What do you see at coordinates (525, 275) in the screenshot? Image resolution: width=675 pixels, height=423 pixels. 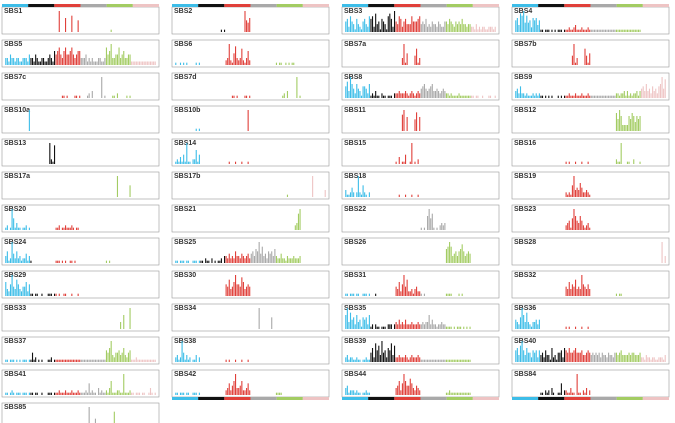 I see `panel-title: SBS32` at bounding box center [525, 275].